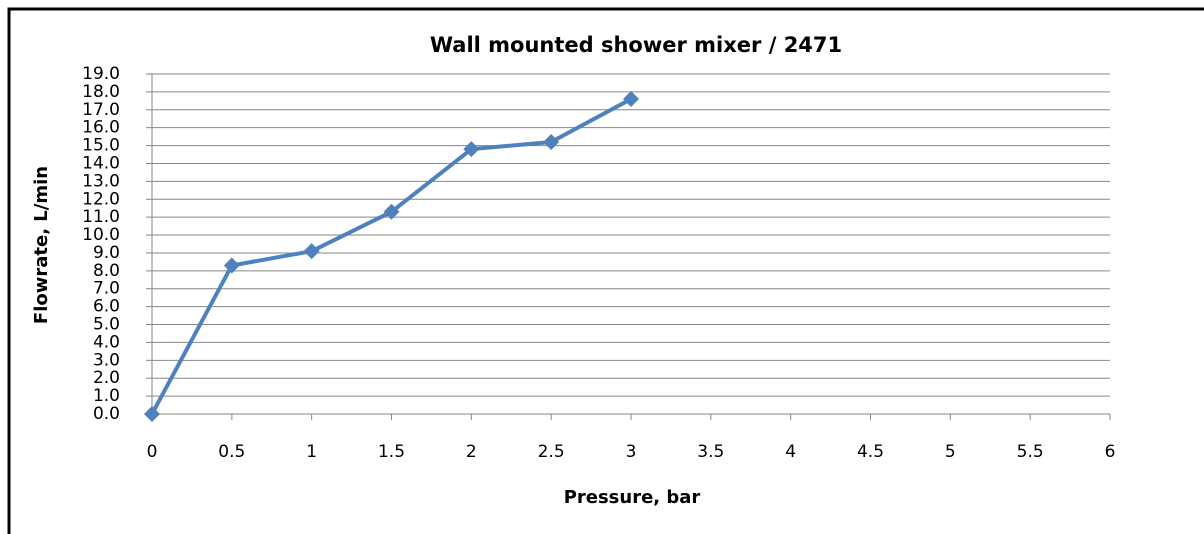  I want to click on x-tick-label: 5.5, so click(1030, 452).